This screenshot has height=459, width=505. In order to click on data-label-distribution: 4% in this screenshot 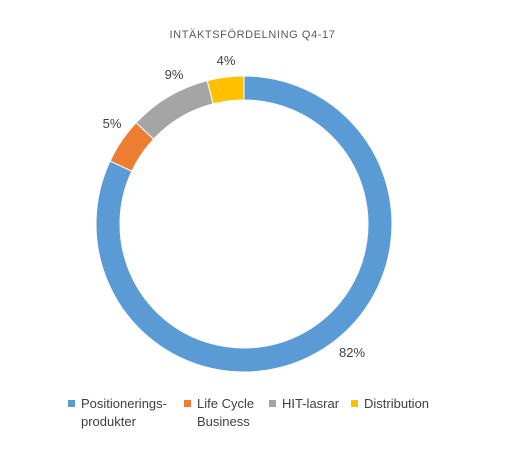, I will do `click(226, 60)`.